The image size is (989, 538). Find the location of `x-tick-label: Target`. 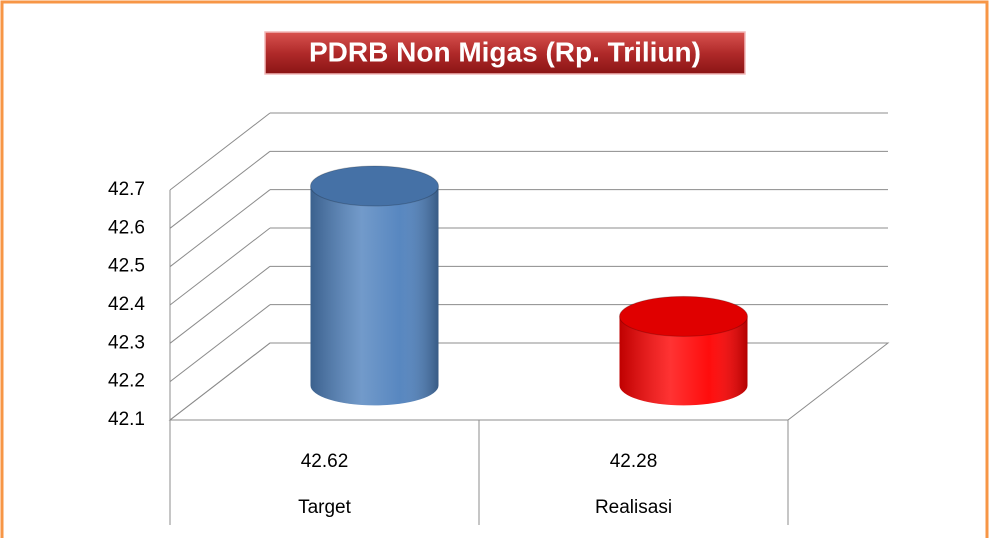

x-tick-label: Target is located at coordinates (325, 507).